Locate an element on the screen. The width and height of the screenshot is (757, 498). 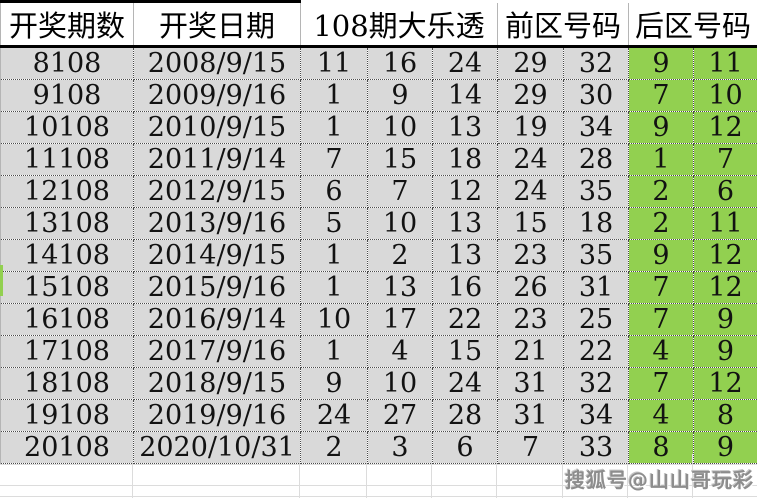
cell-front-2: 7 is located at coordinates (400, 191).